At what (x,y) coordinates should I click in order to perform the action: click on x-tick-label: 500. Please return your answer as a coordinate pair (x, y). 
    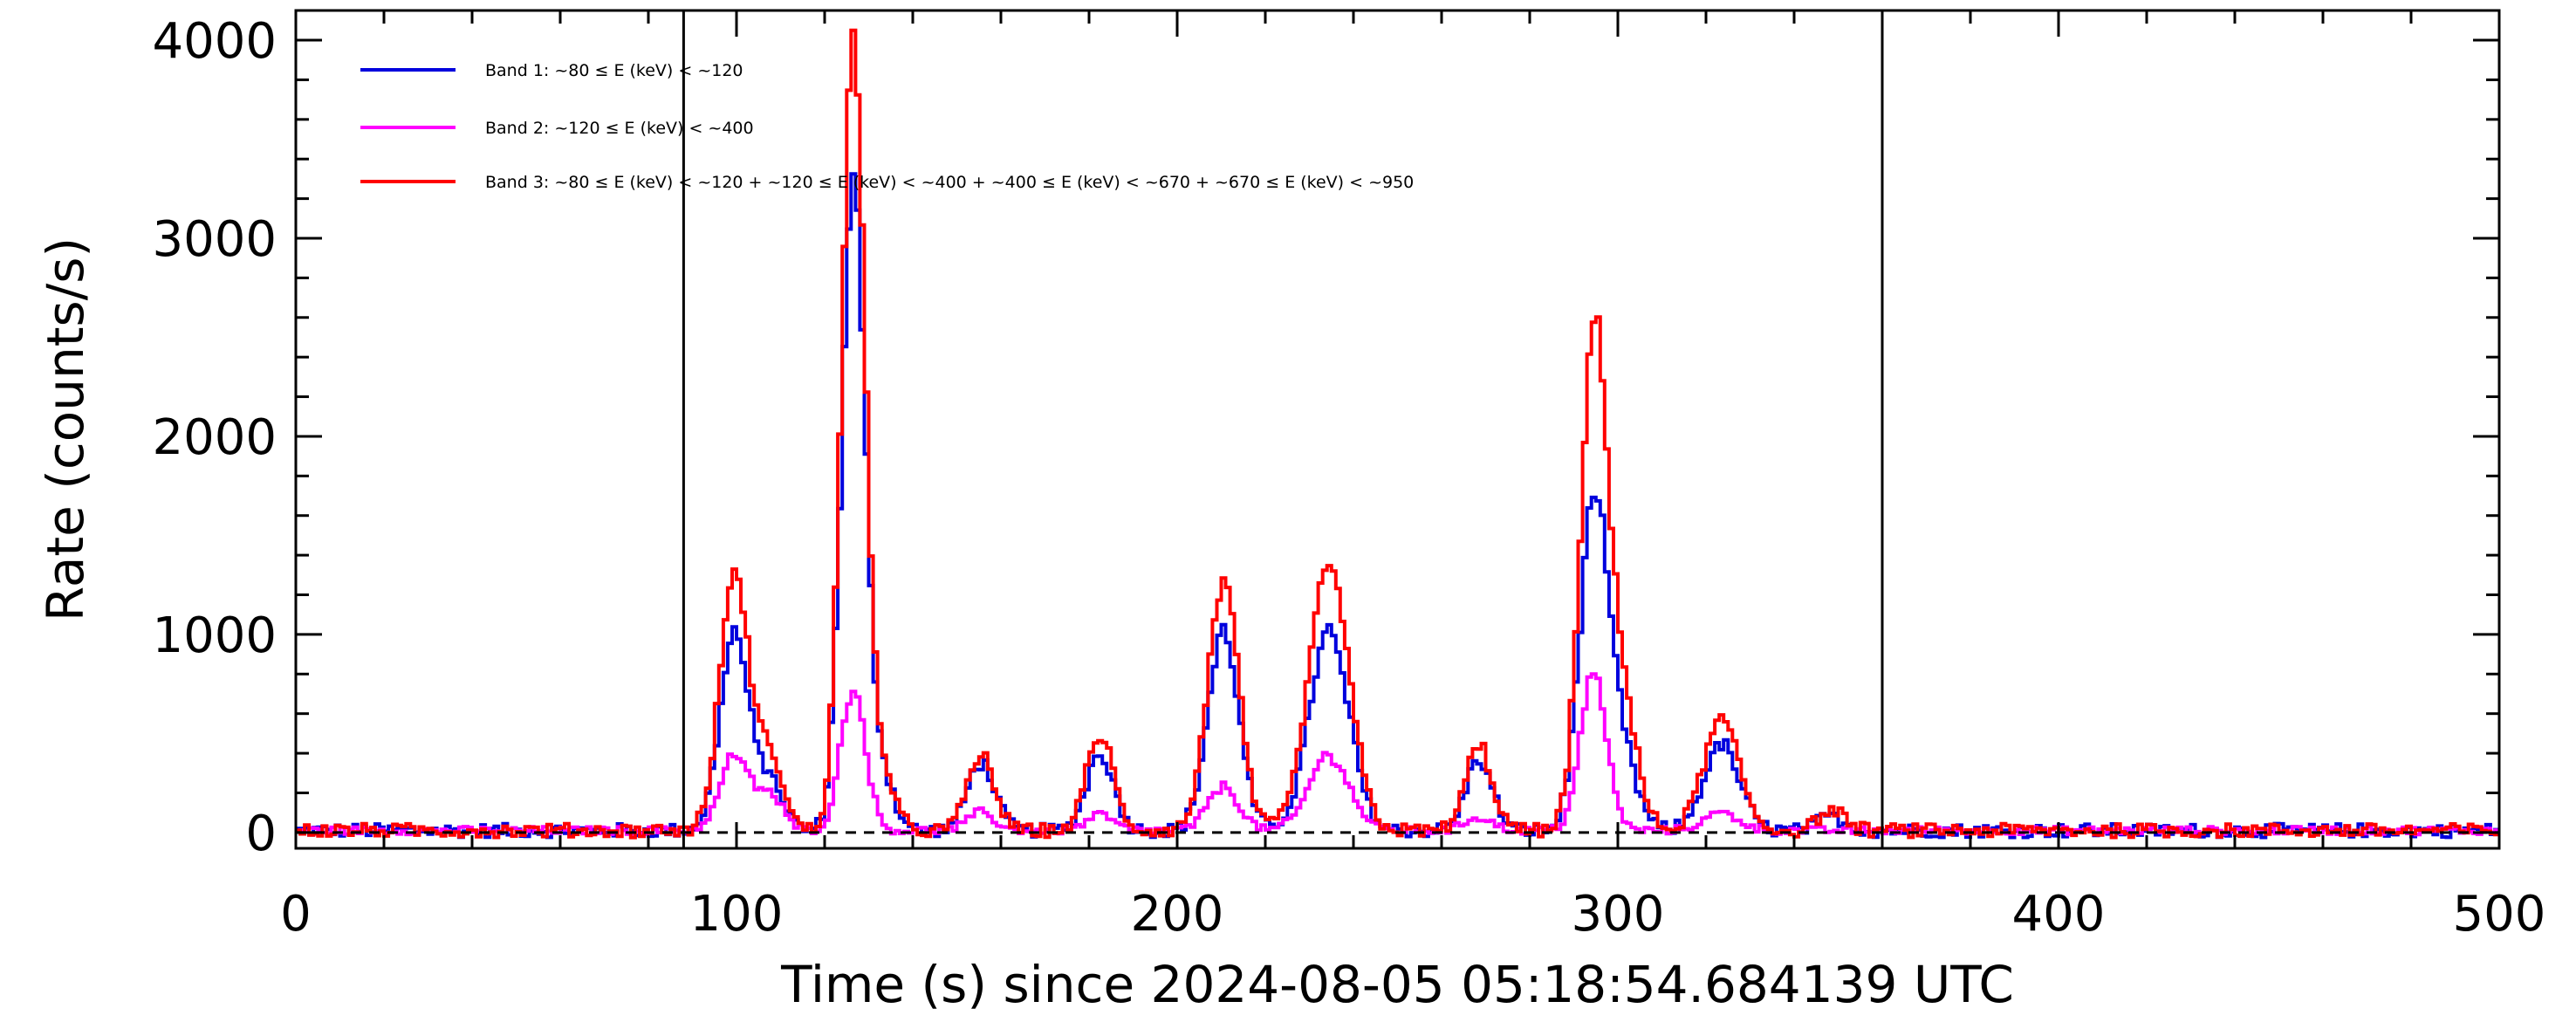
    Looking at the image, I should click on (2499, 914).